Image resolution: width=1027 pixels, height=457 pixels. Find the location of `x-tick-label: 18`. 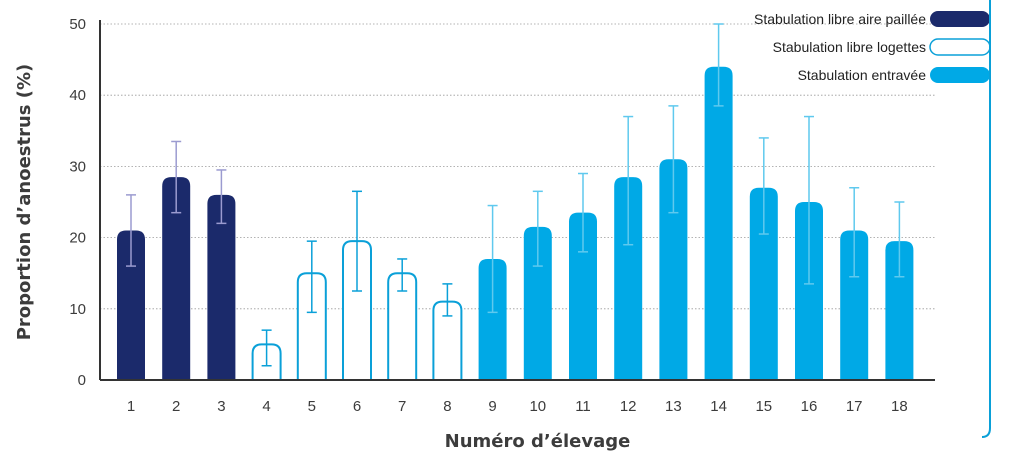

x-tick-label: 18 is located at coordinates (899, 406).